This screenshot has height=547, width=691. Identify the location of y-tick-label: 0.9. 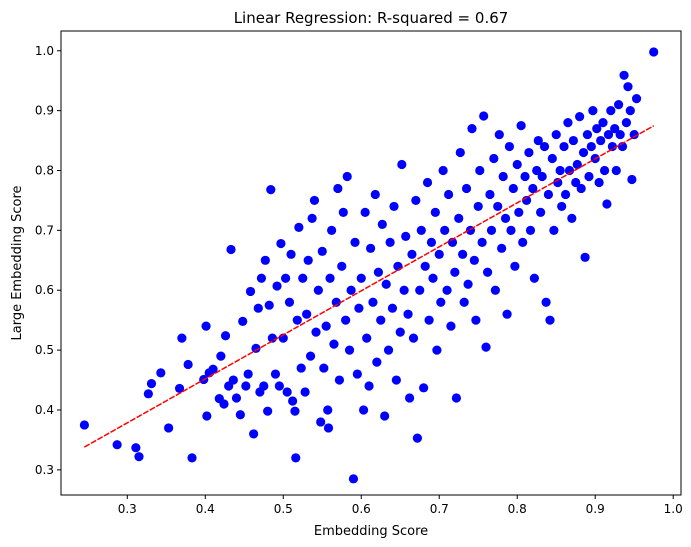
(44, 111).